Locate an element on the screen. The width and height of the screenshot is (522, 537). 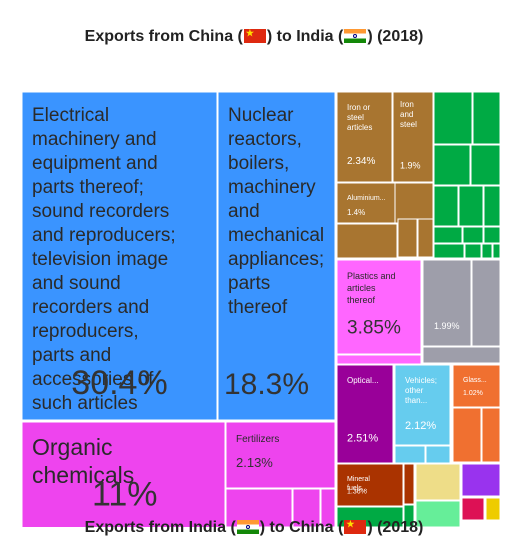
tile-label: thereof is located at coordinates (361, 300).